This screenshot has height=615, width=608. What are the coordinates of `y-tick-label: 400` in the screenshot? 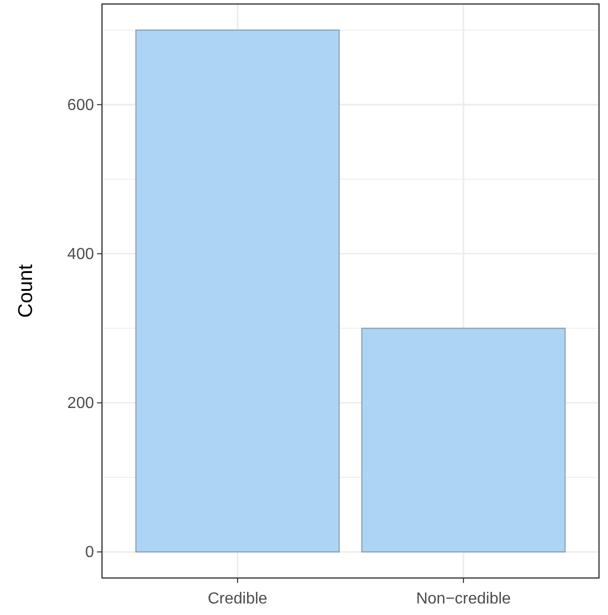 It's located at (80, 254).